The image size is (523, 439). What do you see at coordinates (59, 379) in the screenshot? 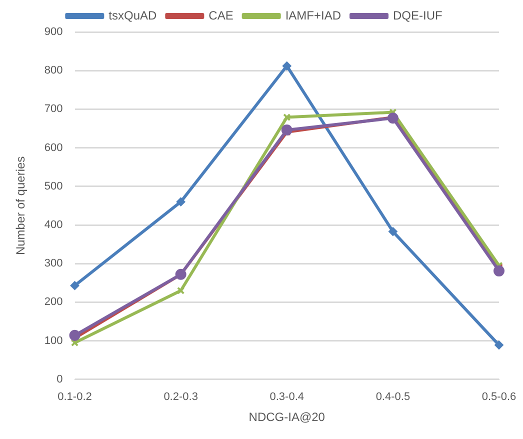
I see `y-tick-label: 0` at bounding box center [59, 379].